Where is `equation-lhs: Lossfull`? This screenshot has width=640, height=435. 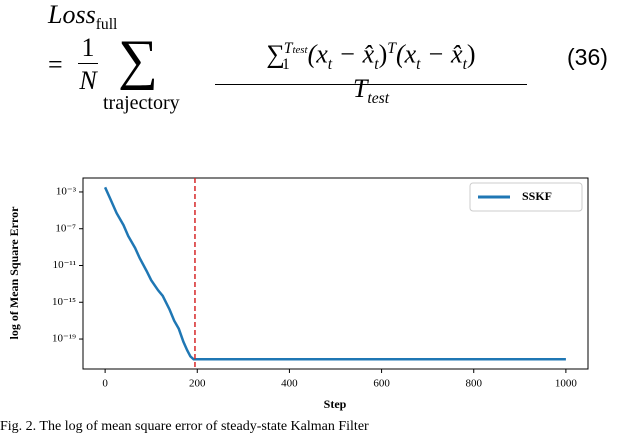
equation-lhs: Lossfull is located at coordinates (82, 17).